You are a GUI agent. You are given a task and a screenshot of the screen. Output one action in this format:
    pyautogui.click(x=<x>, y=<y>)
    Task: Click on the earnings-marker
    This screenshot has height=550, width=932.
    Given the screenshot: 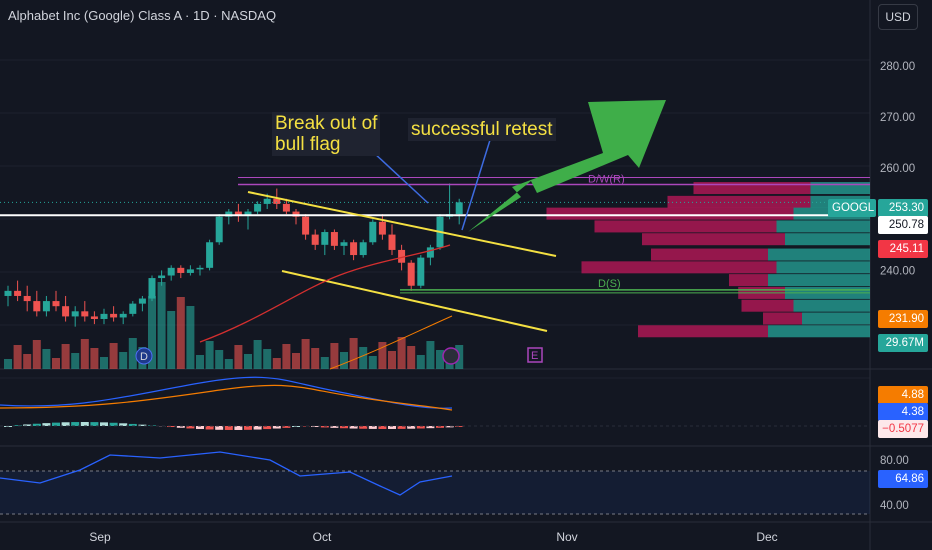 What is the action you would take?
    pyautogui.click(x=535, y=355)
    